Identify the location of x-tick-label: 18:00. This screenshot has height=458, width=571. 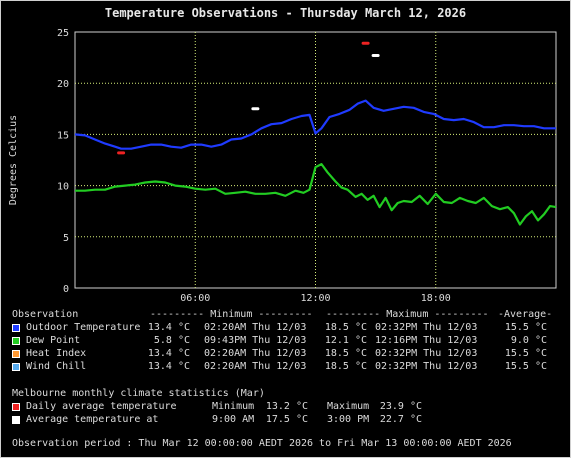
(436, 298).